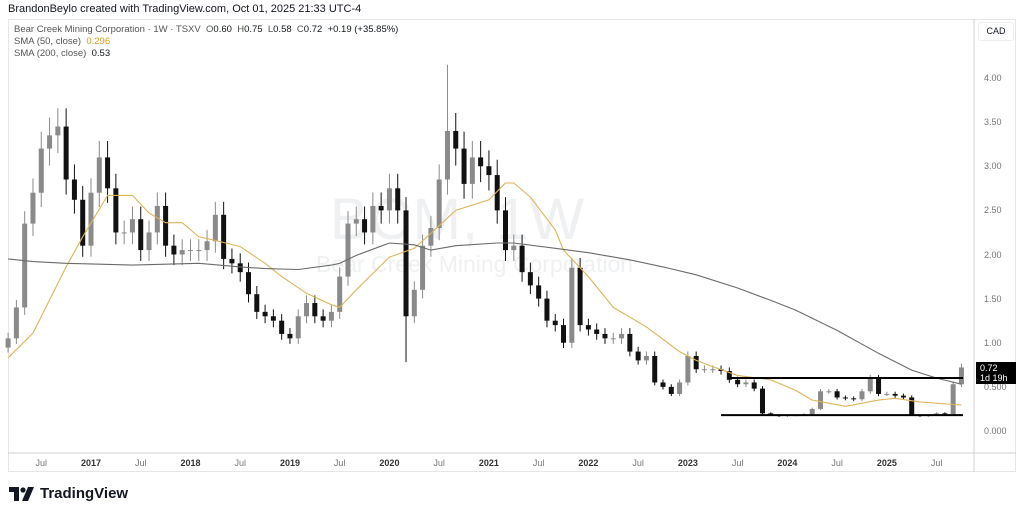 The width and height of the screenshot is (1024, 515). I want to click on price-tick-label: 1.00, so click(993, 342).